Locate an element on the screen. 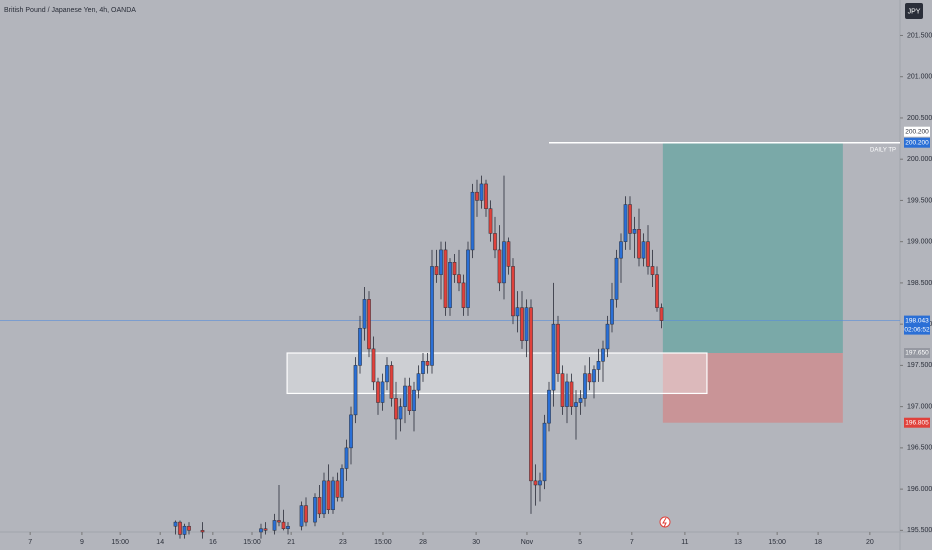  currency-button is located at coordinates (914, 11).